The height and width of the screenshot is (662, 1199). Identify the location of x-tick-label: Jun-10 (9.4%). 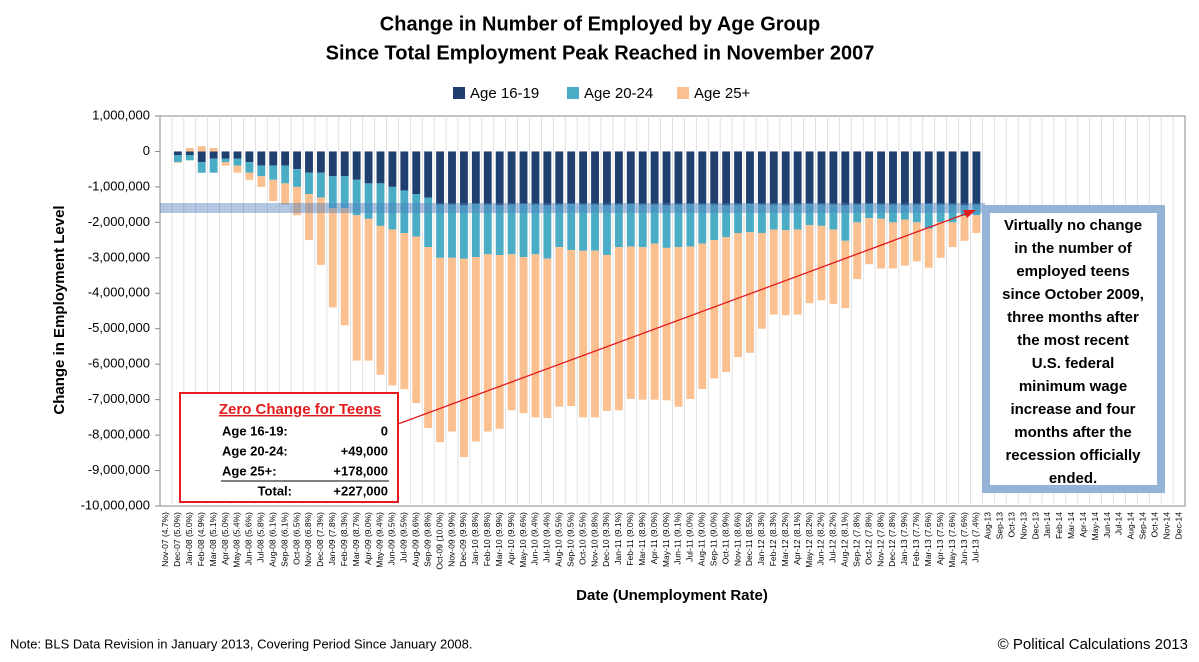
(535, 539).